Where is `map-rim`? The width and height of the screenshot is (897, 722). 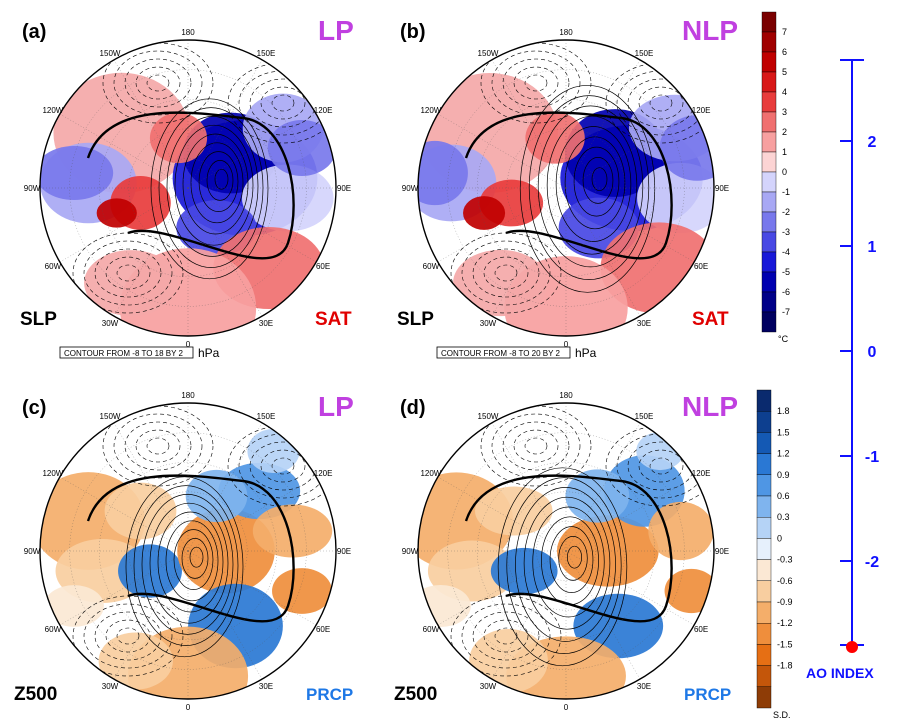
map-rim is located at coordinates (188, 551).